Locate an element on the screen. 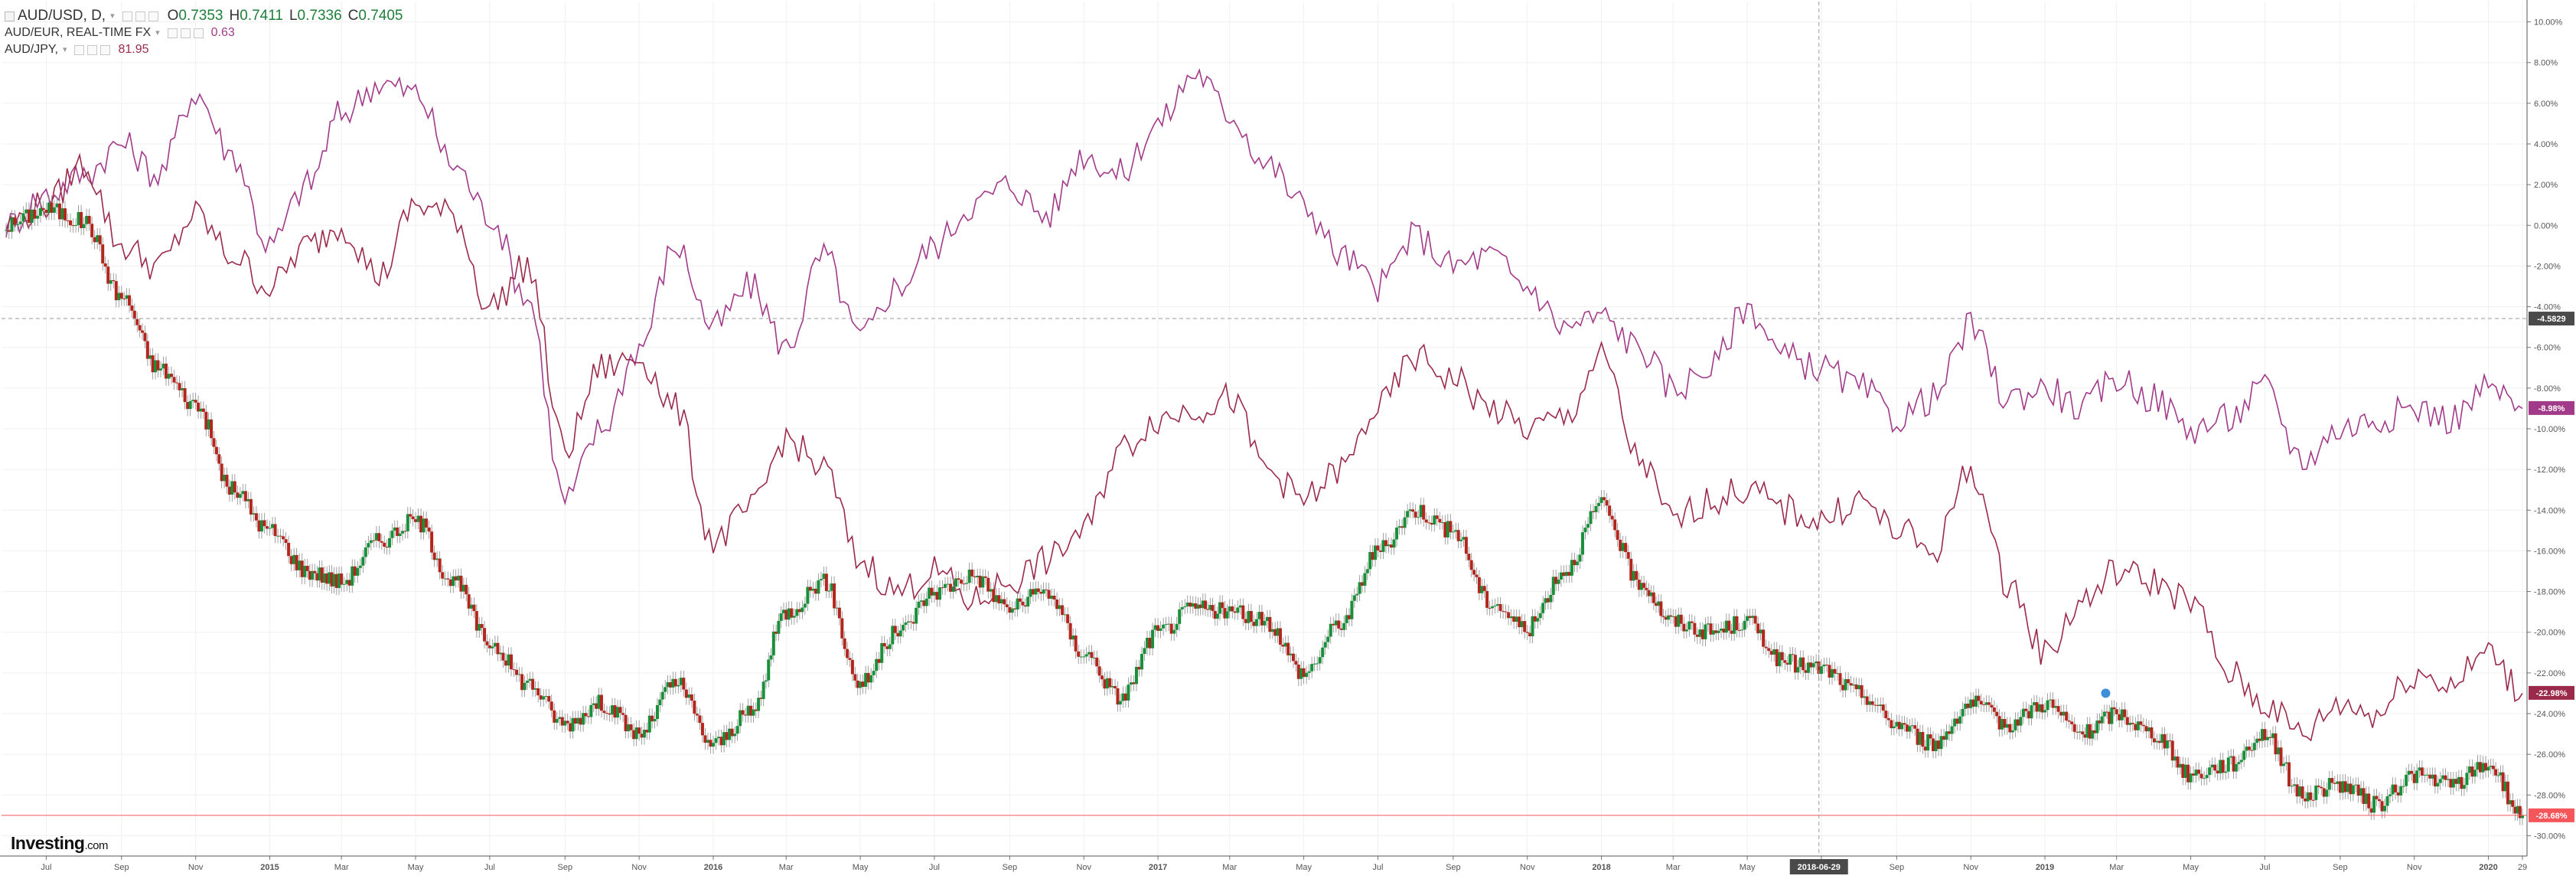 This screenshot has width=2576, height=879. x-tick-label: 2018 is located at coordinates (1601, 867).